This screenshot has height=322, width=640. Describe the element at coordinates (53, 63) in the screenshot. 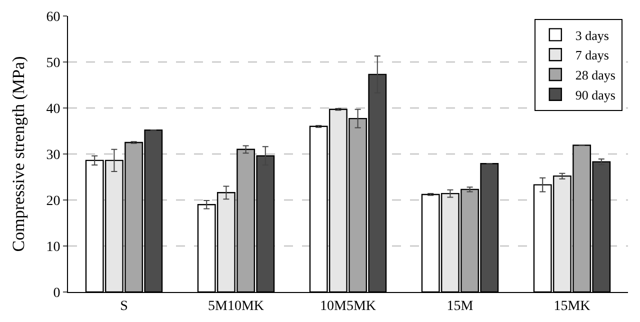

I see `y-tick-label: 50` at that location.